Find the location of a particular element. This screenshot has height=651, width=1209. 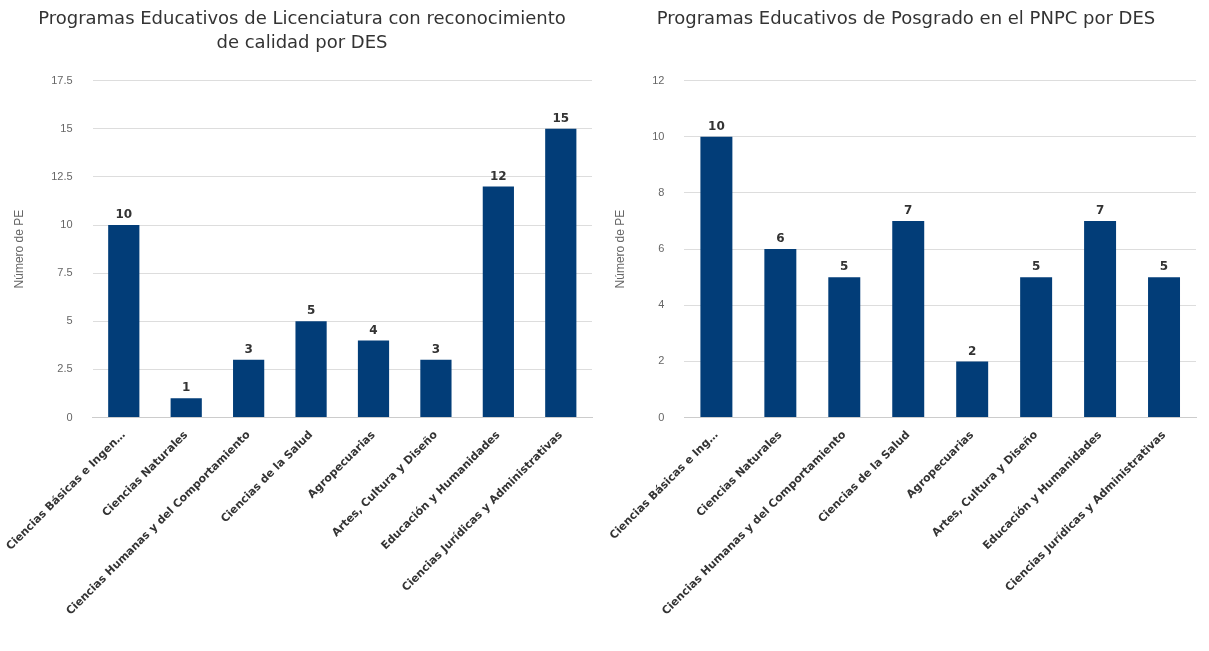

y-tick-label: 12.5 is located at coordinates (62, 175).